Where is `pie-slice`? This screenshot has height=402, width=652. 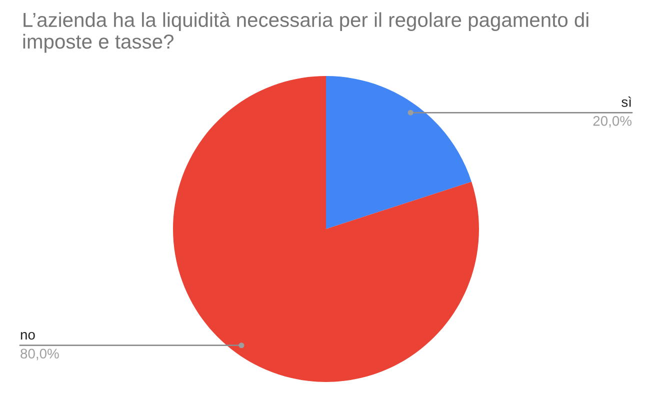
pie-slice is located at coordinates (399, 152).